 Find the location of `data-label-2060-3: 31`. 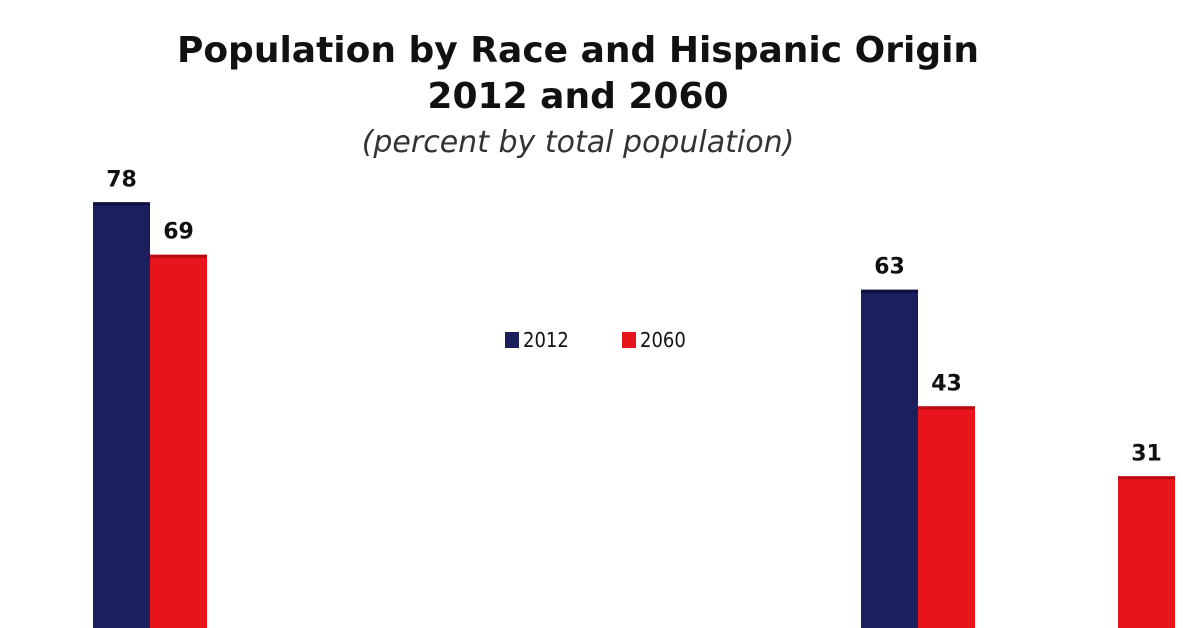

data-label-2060-3: 31 is located at coordinates (1146, 453).